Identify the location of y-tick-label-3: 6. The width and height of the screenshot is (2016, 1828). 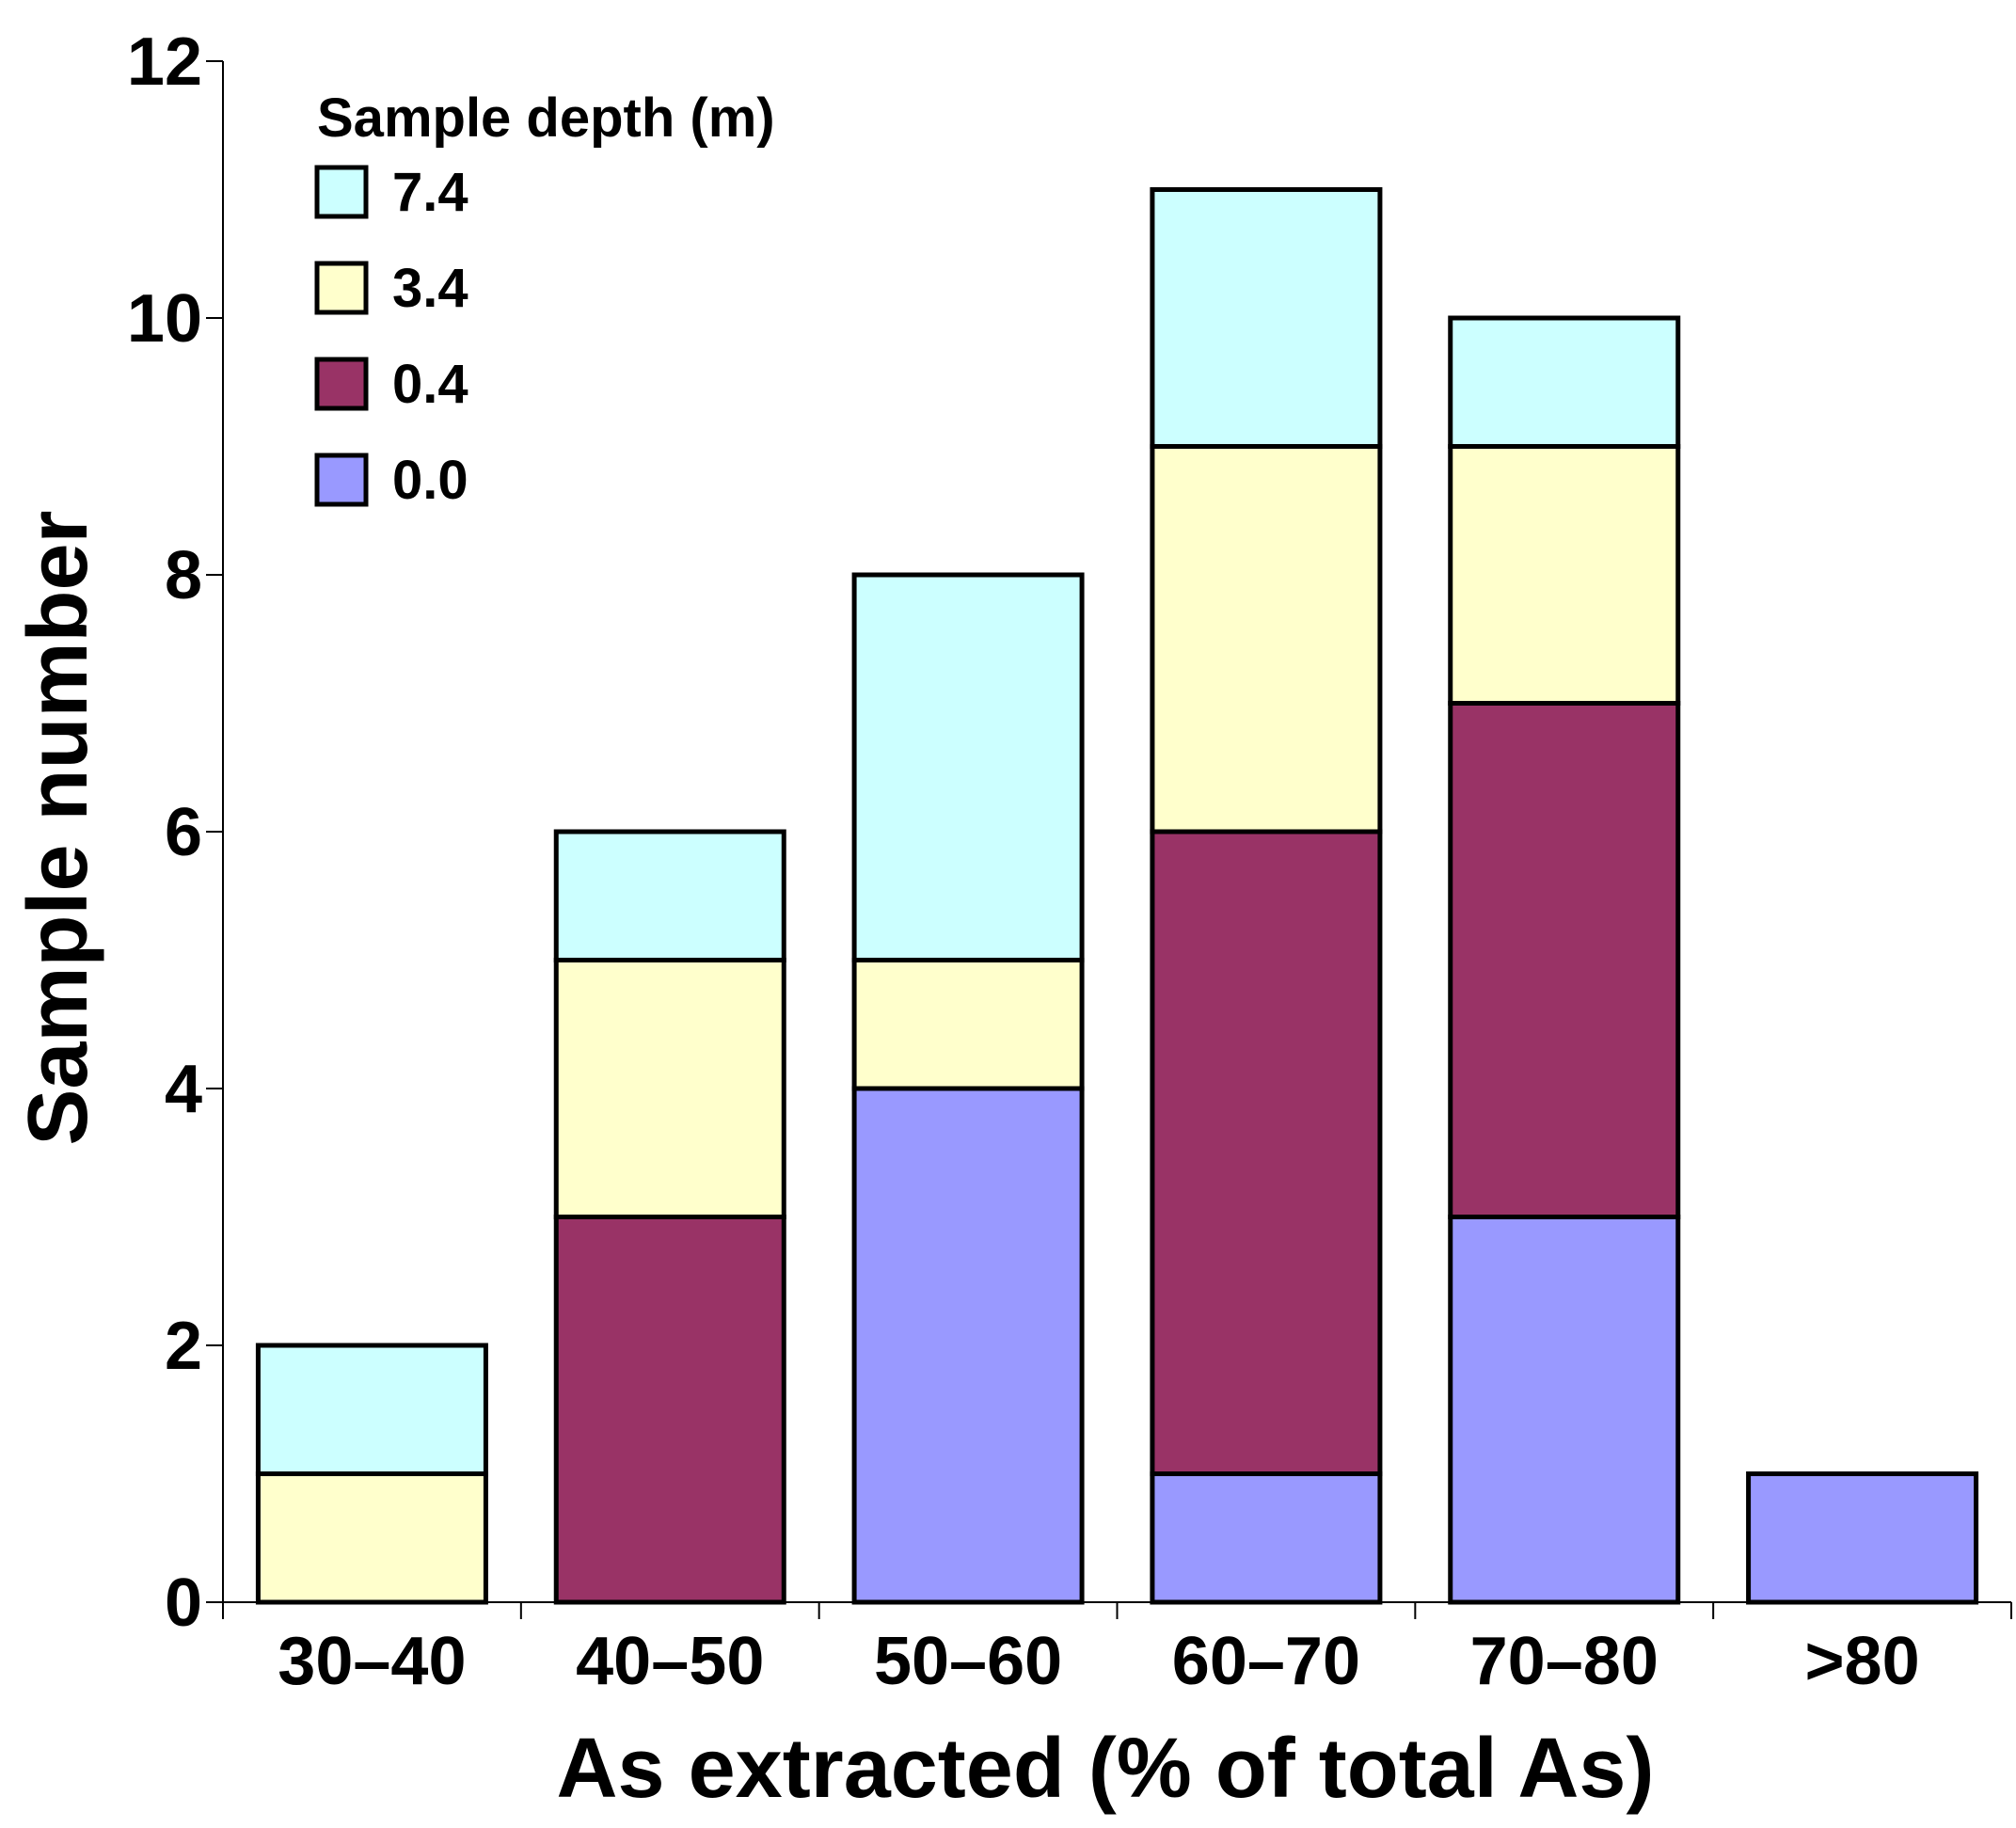
(184, 832).